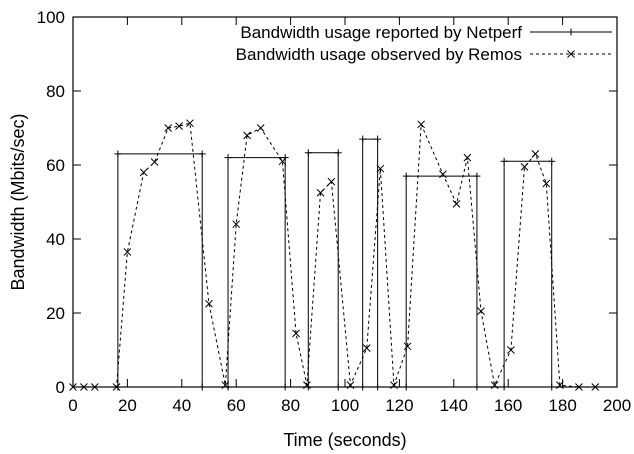  Describe the element at coordinates (344, 440) in the screenshot. I see `x-axis-label: Time (seconds)` at that location.